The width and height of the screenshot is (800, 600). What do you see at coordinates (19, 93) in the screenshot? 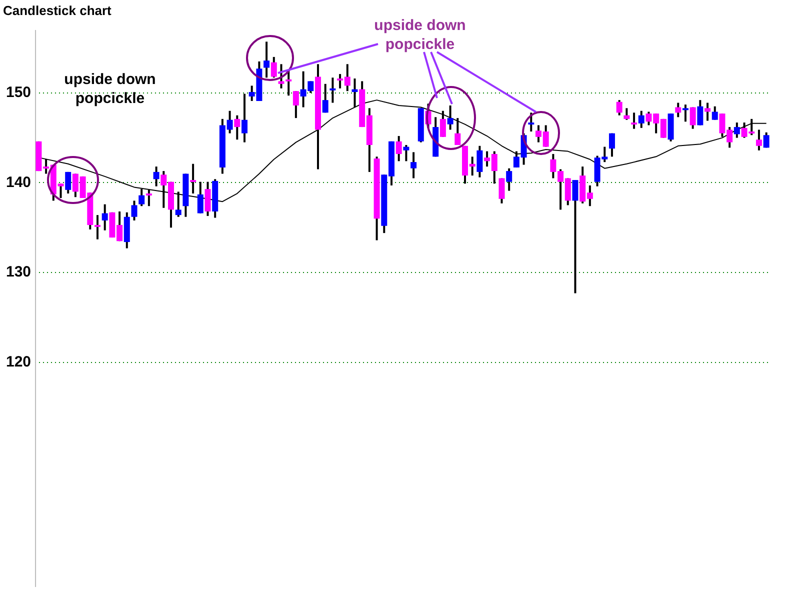
I see `y-tick-label: 150` at bounding box center [19, 93].